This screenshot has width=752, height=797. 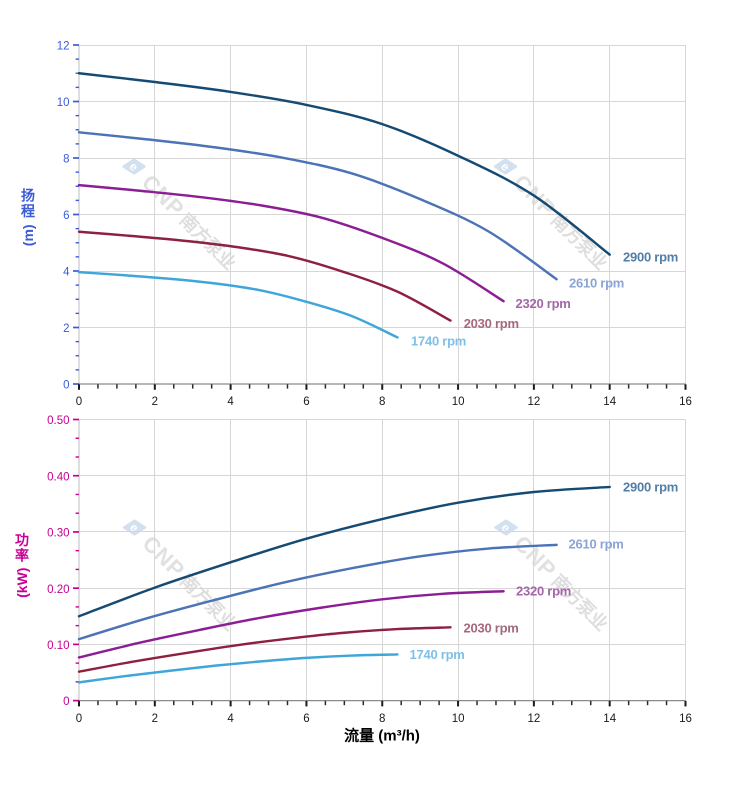 What do you see at coordinates (28, 211) in the screenshot?
I see `svg-text: 程` at bounding box center [28, 211].